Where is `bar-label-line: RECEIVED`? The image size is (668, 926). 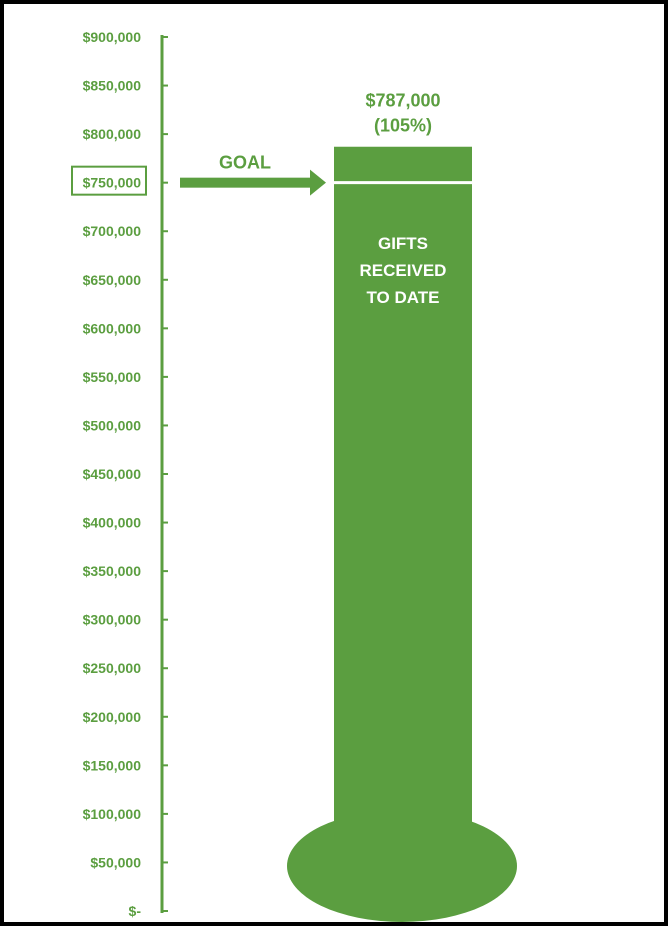 bar-label-line: RECEIVED is located at coordinates (403, 270).